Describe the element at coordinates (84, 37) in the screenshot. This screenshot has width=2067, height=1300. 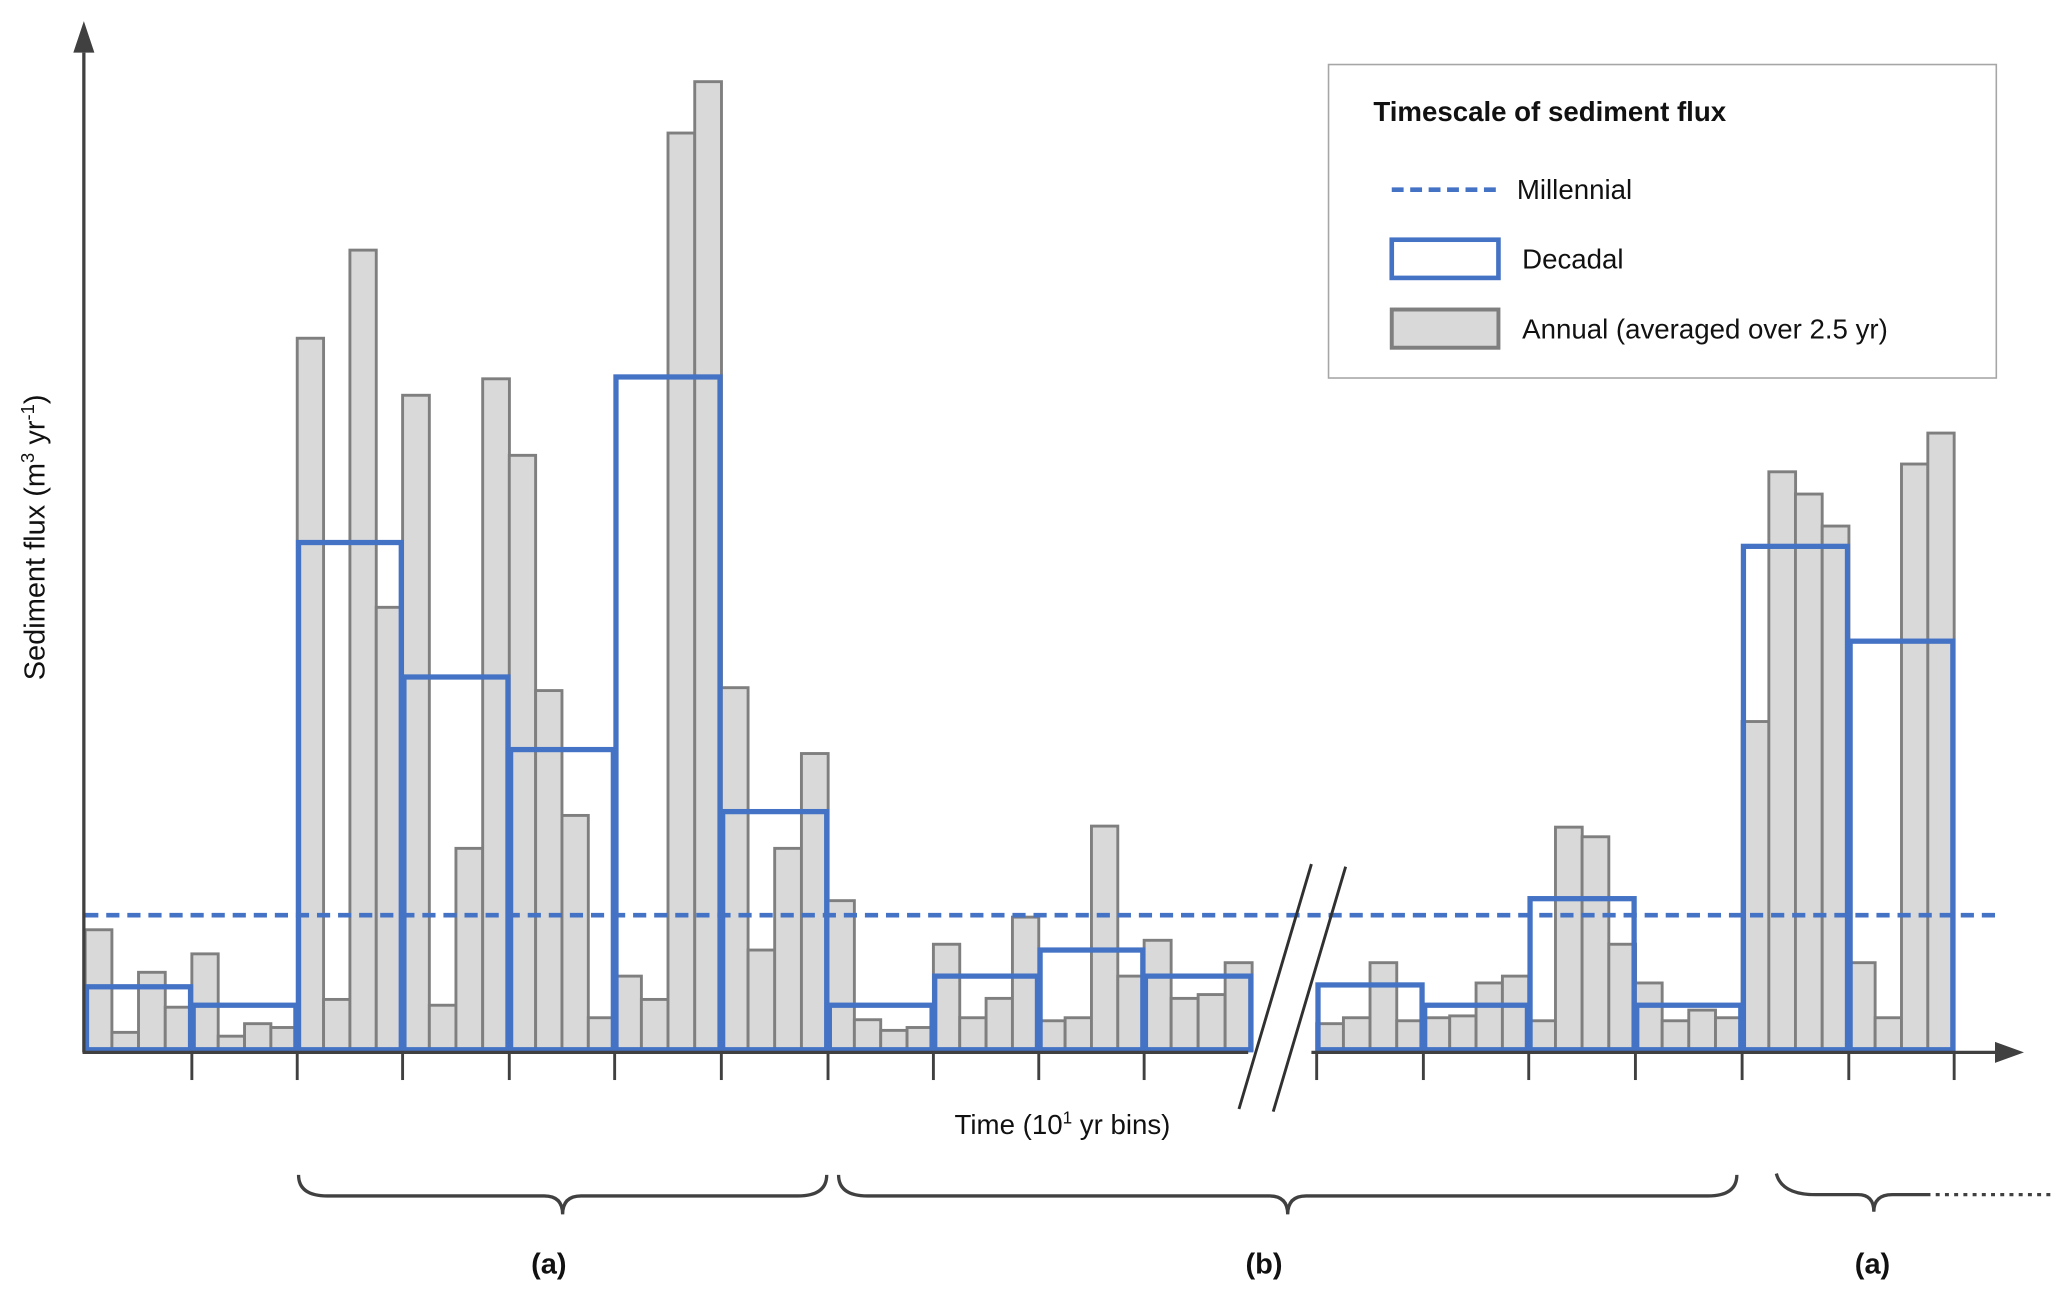
I see `y-axis-arrow-icon` at that location.